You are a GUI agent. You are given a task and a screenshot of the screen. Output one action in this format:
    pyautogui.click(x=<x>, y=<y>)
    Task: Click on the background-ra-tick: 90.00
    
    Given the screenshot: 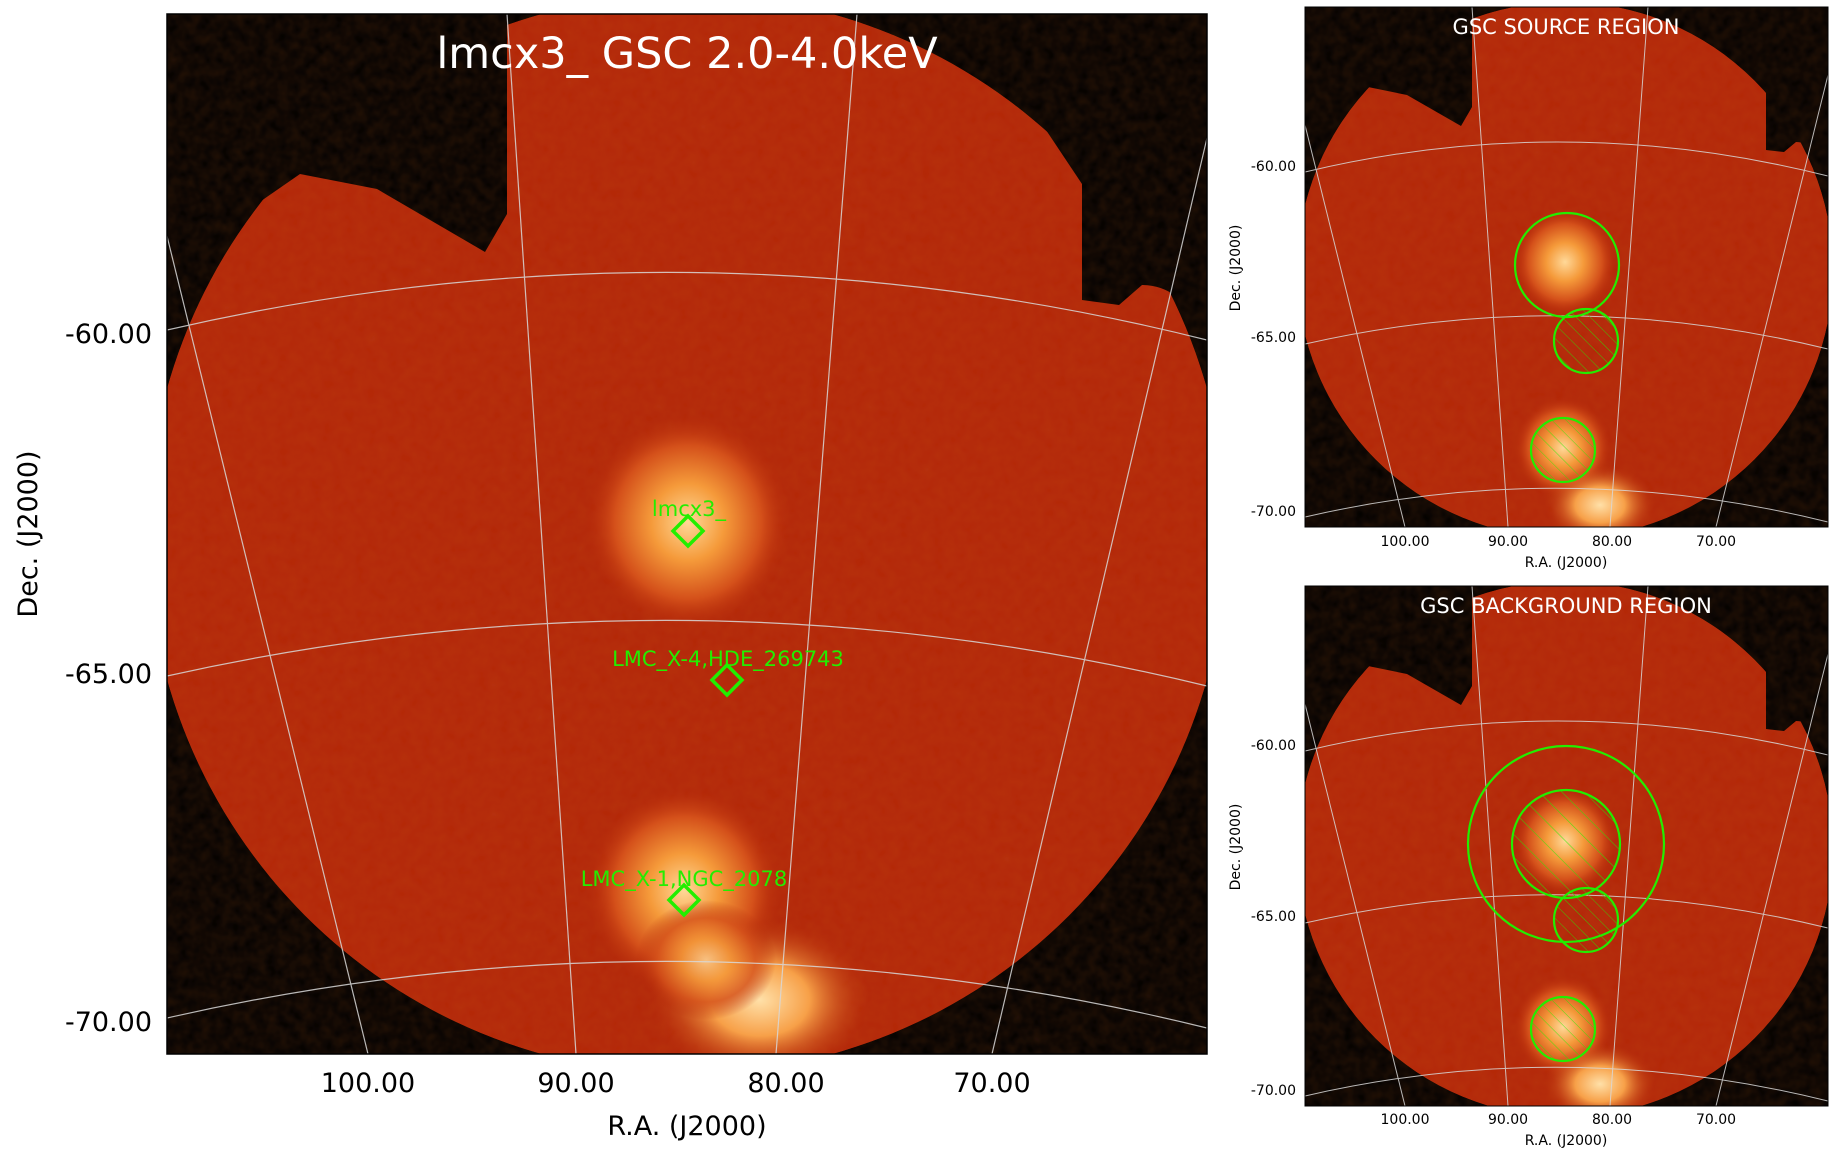 What is the action you would take?
    pyautogui.click(x=1508, y=1120)
    